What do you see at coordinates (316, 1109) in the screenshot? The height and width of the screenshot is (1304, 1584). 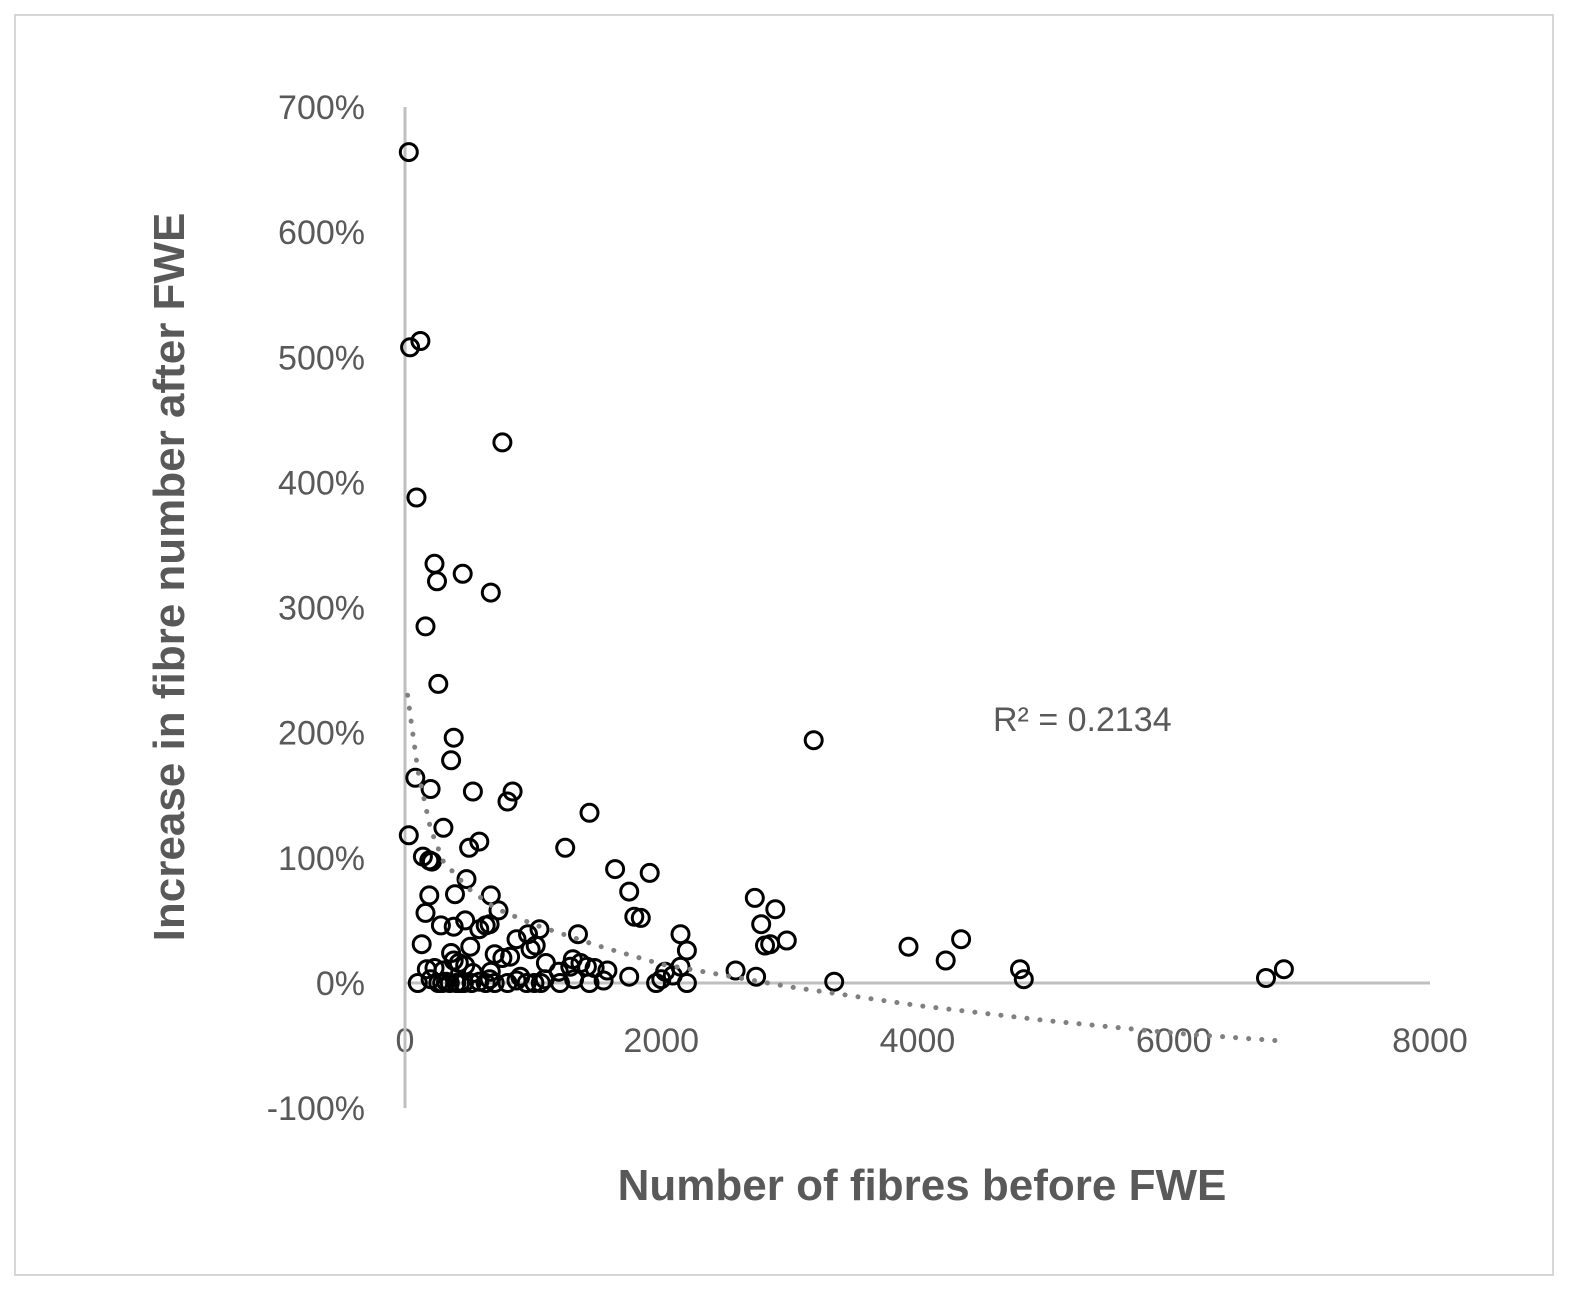 I see `y-tick-label: -100%` at bounding box center [316, 1109].